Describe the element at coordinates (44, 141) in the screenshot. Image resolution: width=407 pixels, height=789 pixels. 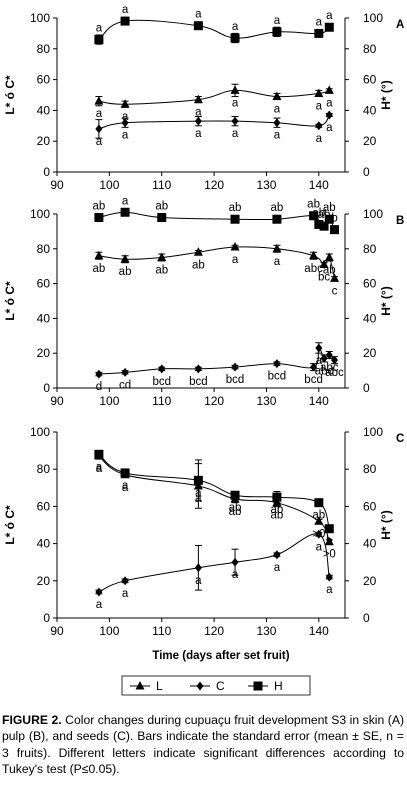
I see `y-tick-label: 20` at that location.